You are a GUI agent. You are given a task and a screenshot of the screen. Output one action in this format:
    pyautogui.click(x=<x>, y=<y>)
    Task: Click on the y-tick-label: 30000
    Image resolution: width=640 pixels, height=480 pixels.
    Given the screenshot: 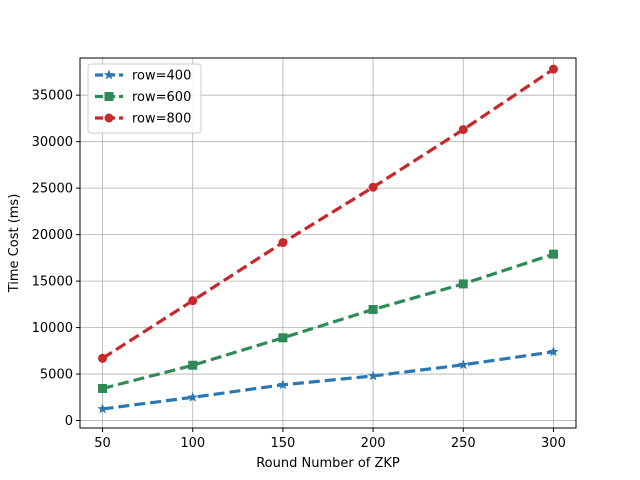 What is the action you would take?
    pyautogui.click(x=52, y=142)
    